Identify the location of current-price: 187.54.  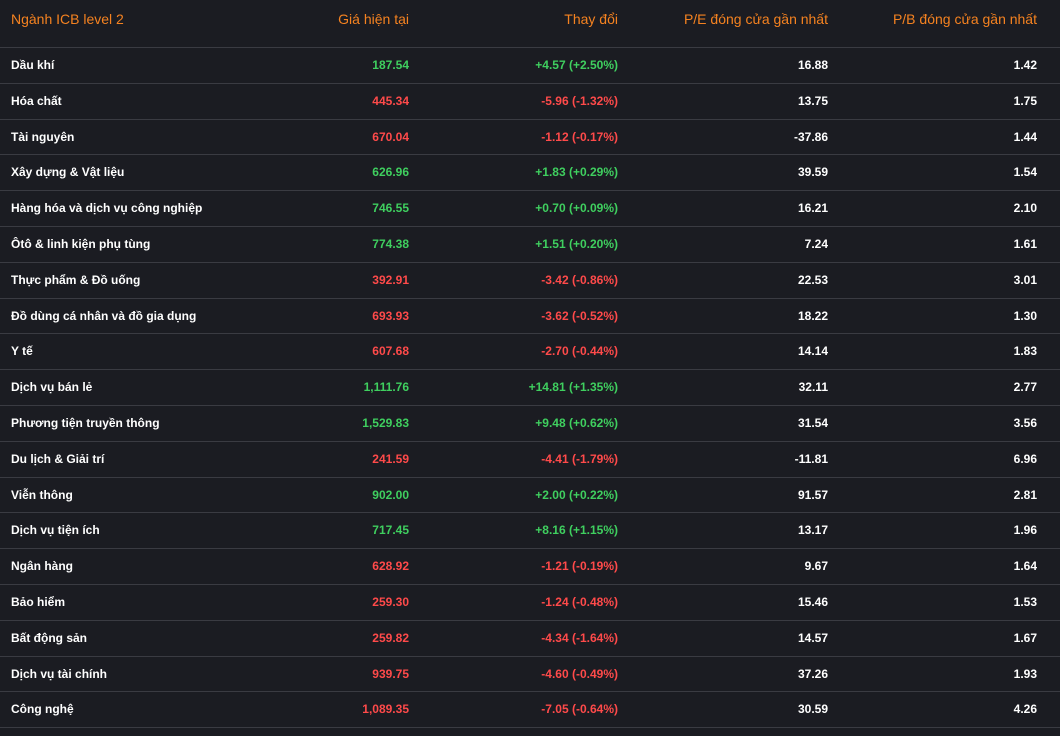
(390, 65).